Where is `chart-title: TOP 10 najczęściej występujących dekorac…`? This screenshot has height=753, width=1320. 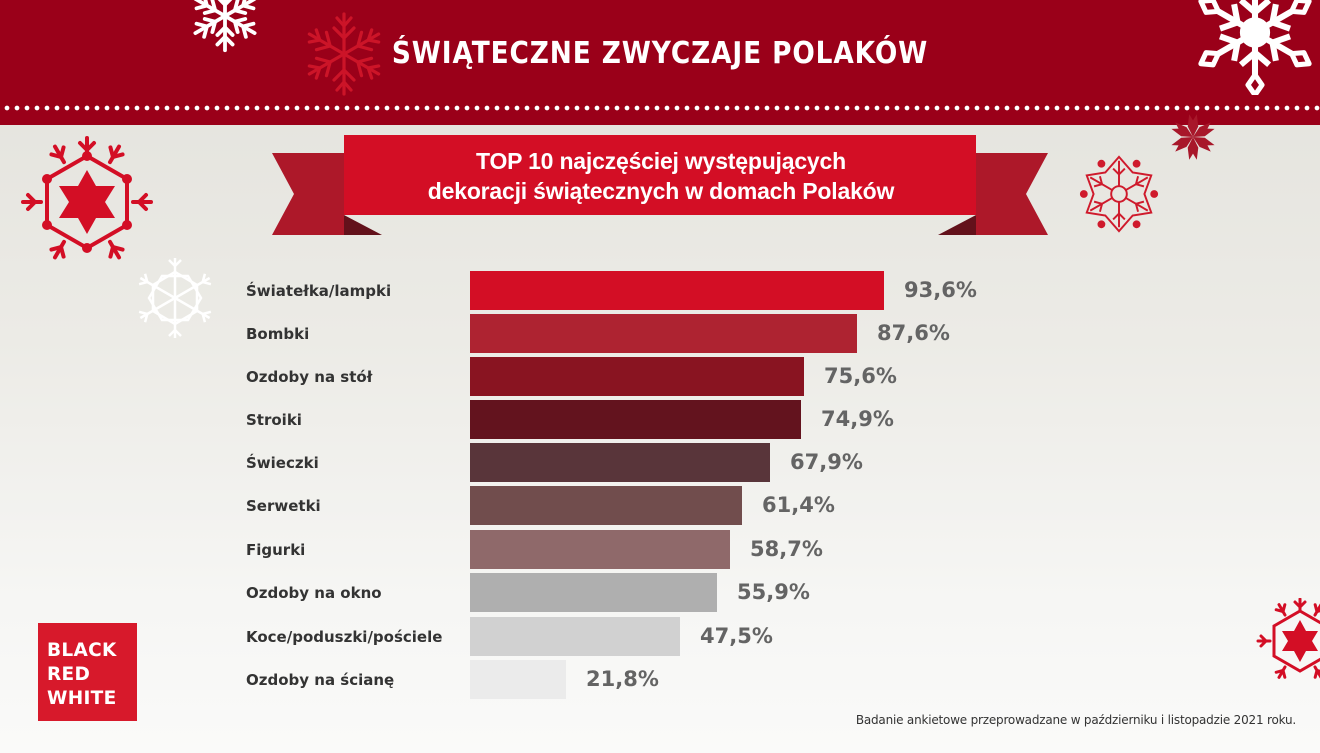
chart-title: TOP 10 najczęściej występujących dekorac… is located at coordinates (661, 176).